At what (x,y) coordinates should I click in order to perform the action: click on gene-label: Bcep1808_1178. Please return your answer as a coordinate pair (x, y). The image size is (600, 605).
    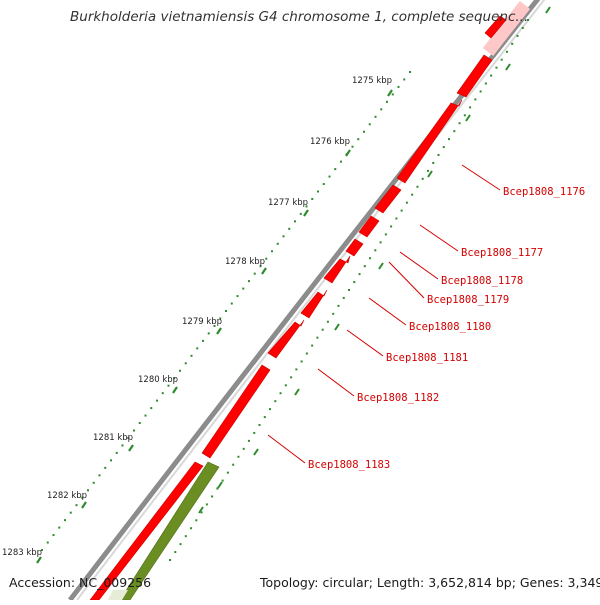
    Looking at the image, I should click on (482, 281).